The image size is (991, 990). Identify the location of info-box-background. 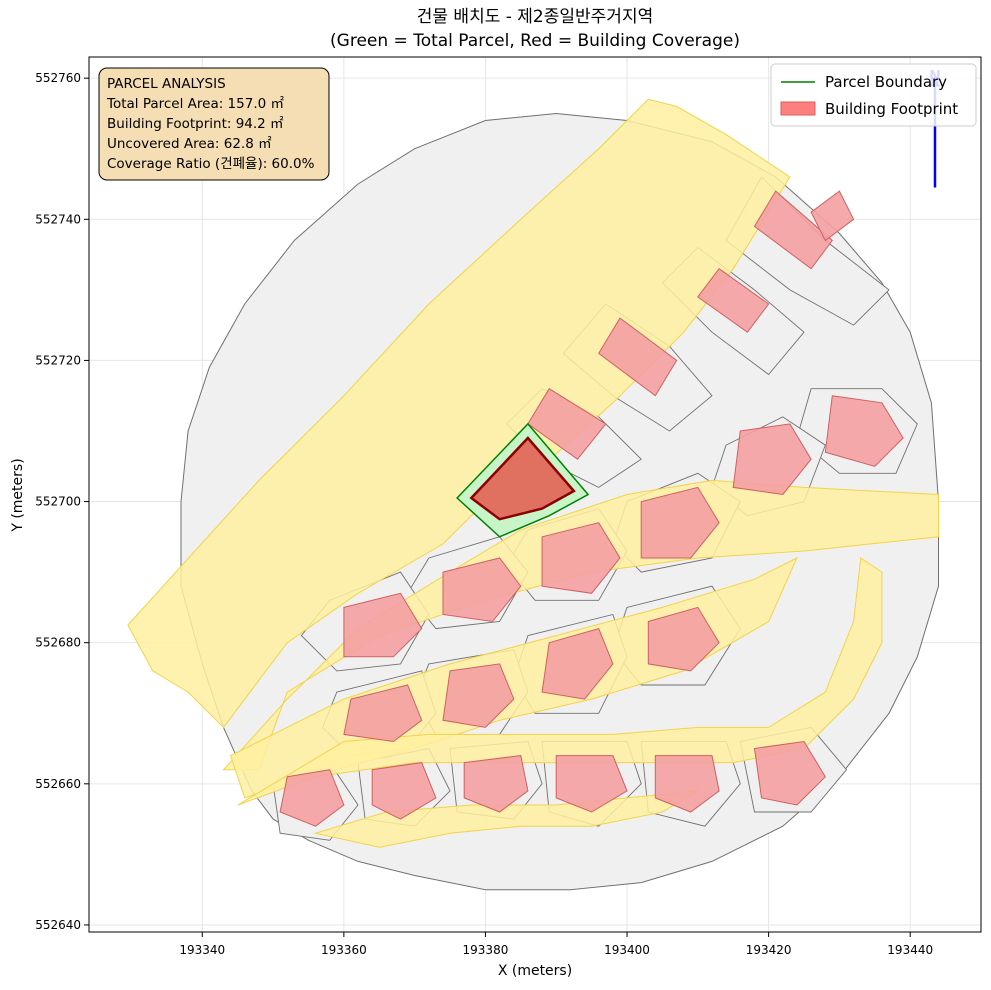
(214, 124).